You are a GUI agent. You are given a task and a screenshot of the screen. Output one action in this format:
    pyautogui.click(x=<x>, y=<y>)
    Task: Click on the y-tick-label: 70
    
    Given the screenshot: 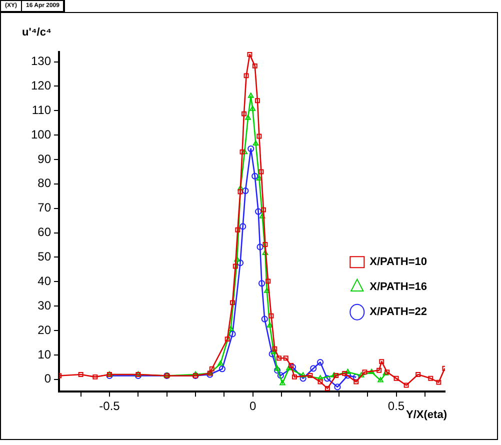 What is the action you would take?
    pyautogui.click(x=45, y=207)
    